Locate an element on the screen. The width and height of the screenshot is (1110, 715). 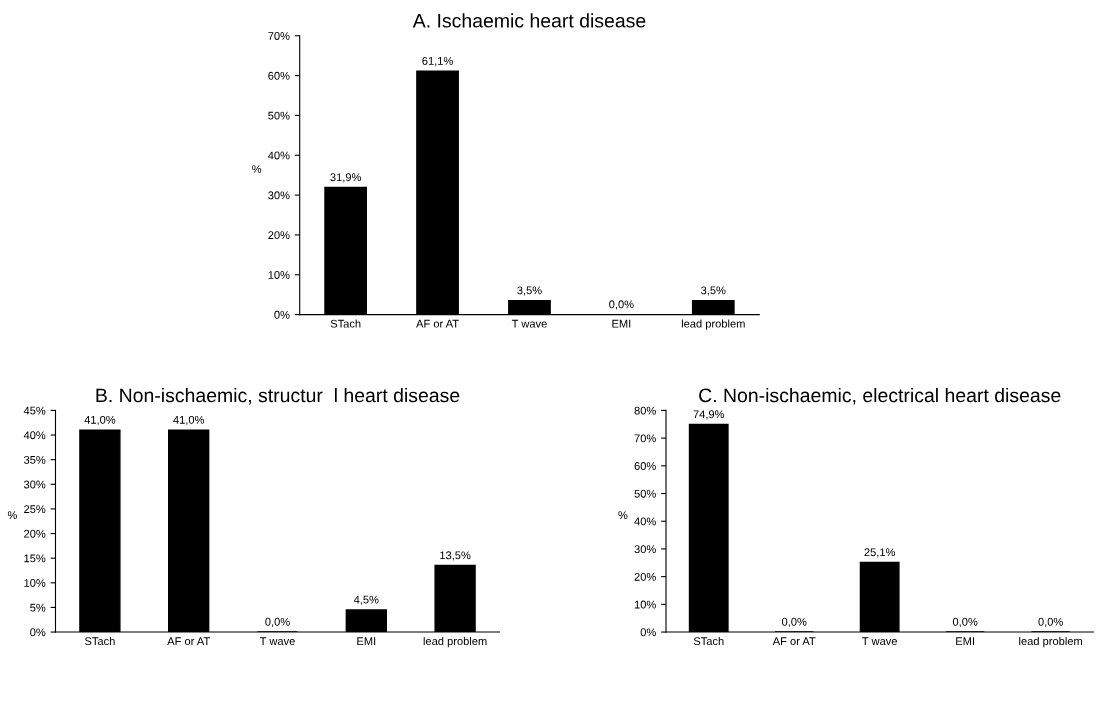
chart-title: B. Non-ischaemic, structur l heart disease is located at coordinates (278, 396).